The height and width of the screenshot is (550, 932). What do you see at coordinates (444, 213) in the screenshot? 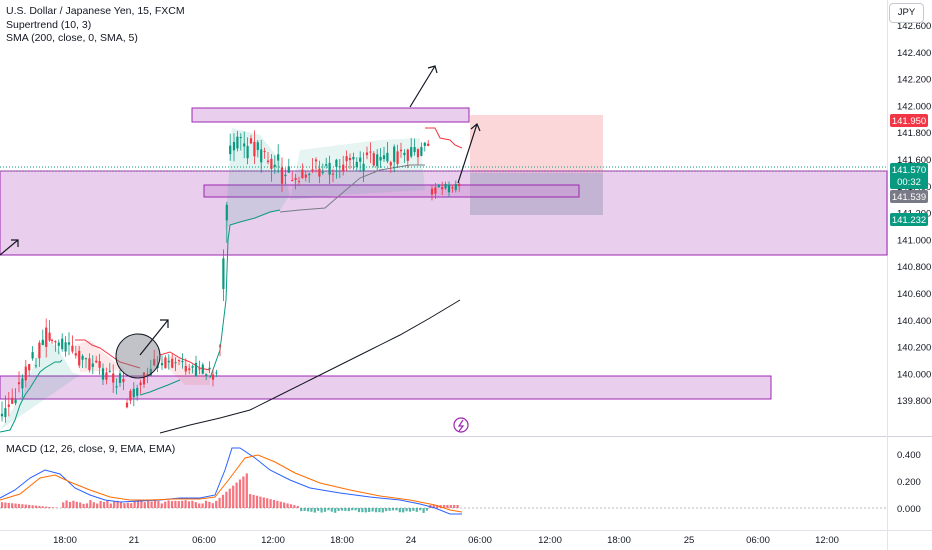
I see `demand-zone-large` at bounding box center [444, 213].